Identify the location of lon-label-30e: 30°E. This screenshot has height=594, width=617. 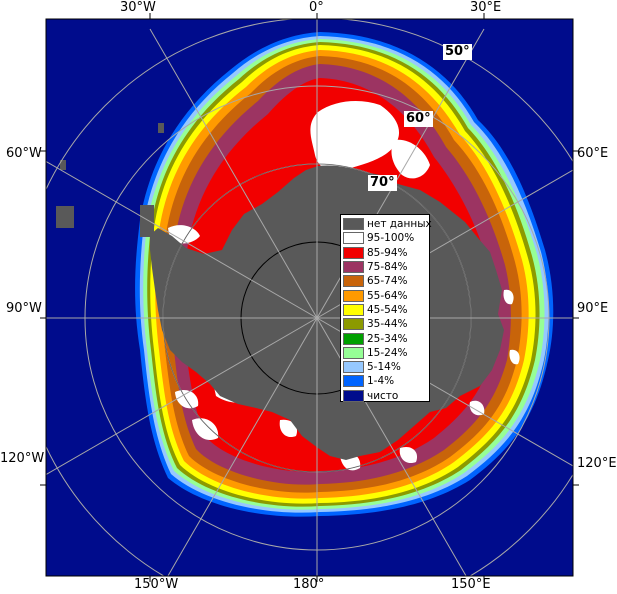
(486, 7).